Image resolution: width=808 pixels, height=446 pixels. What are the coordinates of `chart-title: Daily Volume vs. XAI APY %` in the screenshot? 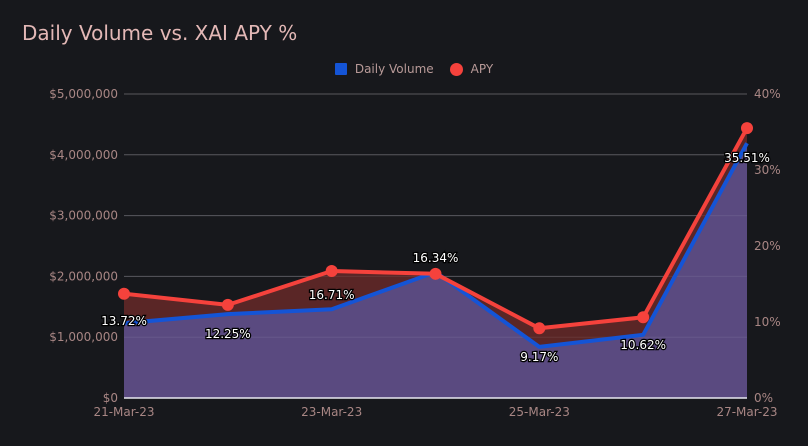 It's located at (160, 33).